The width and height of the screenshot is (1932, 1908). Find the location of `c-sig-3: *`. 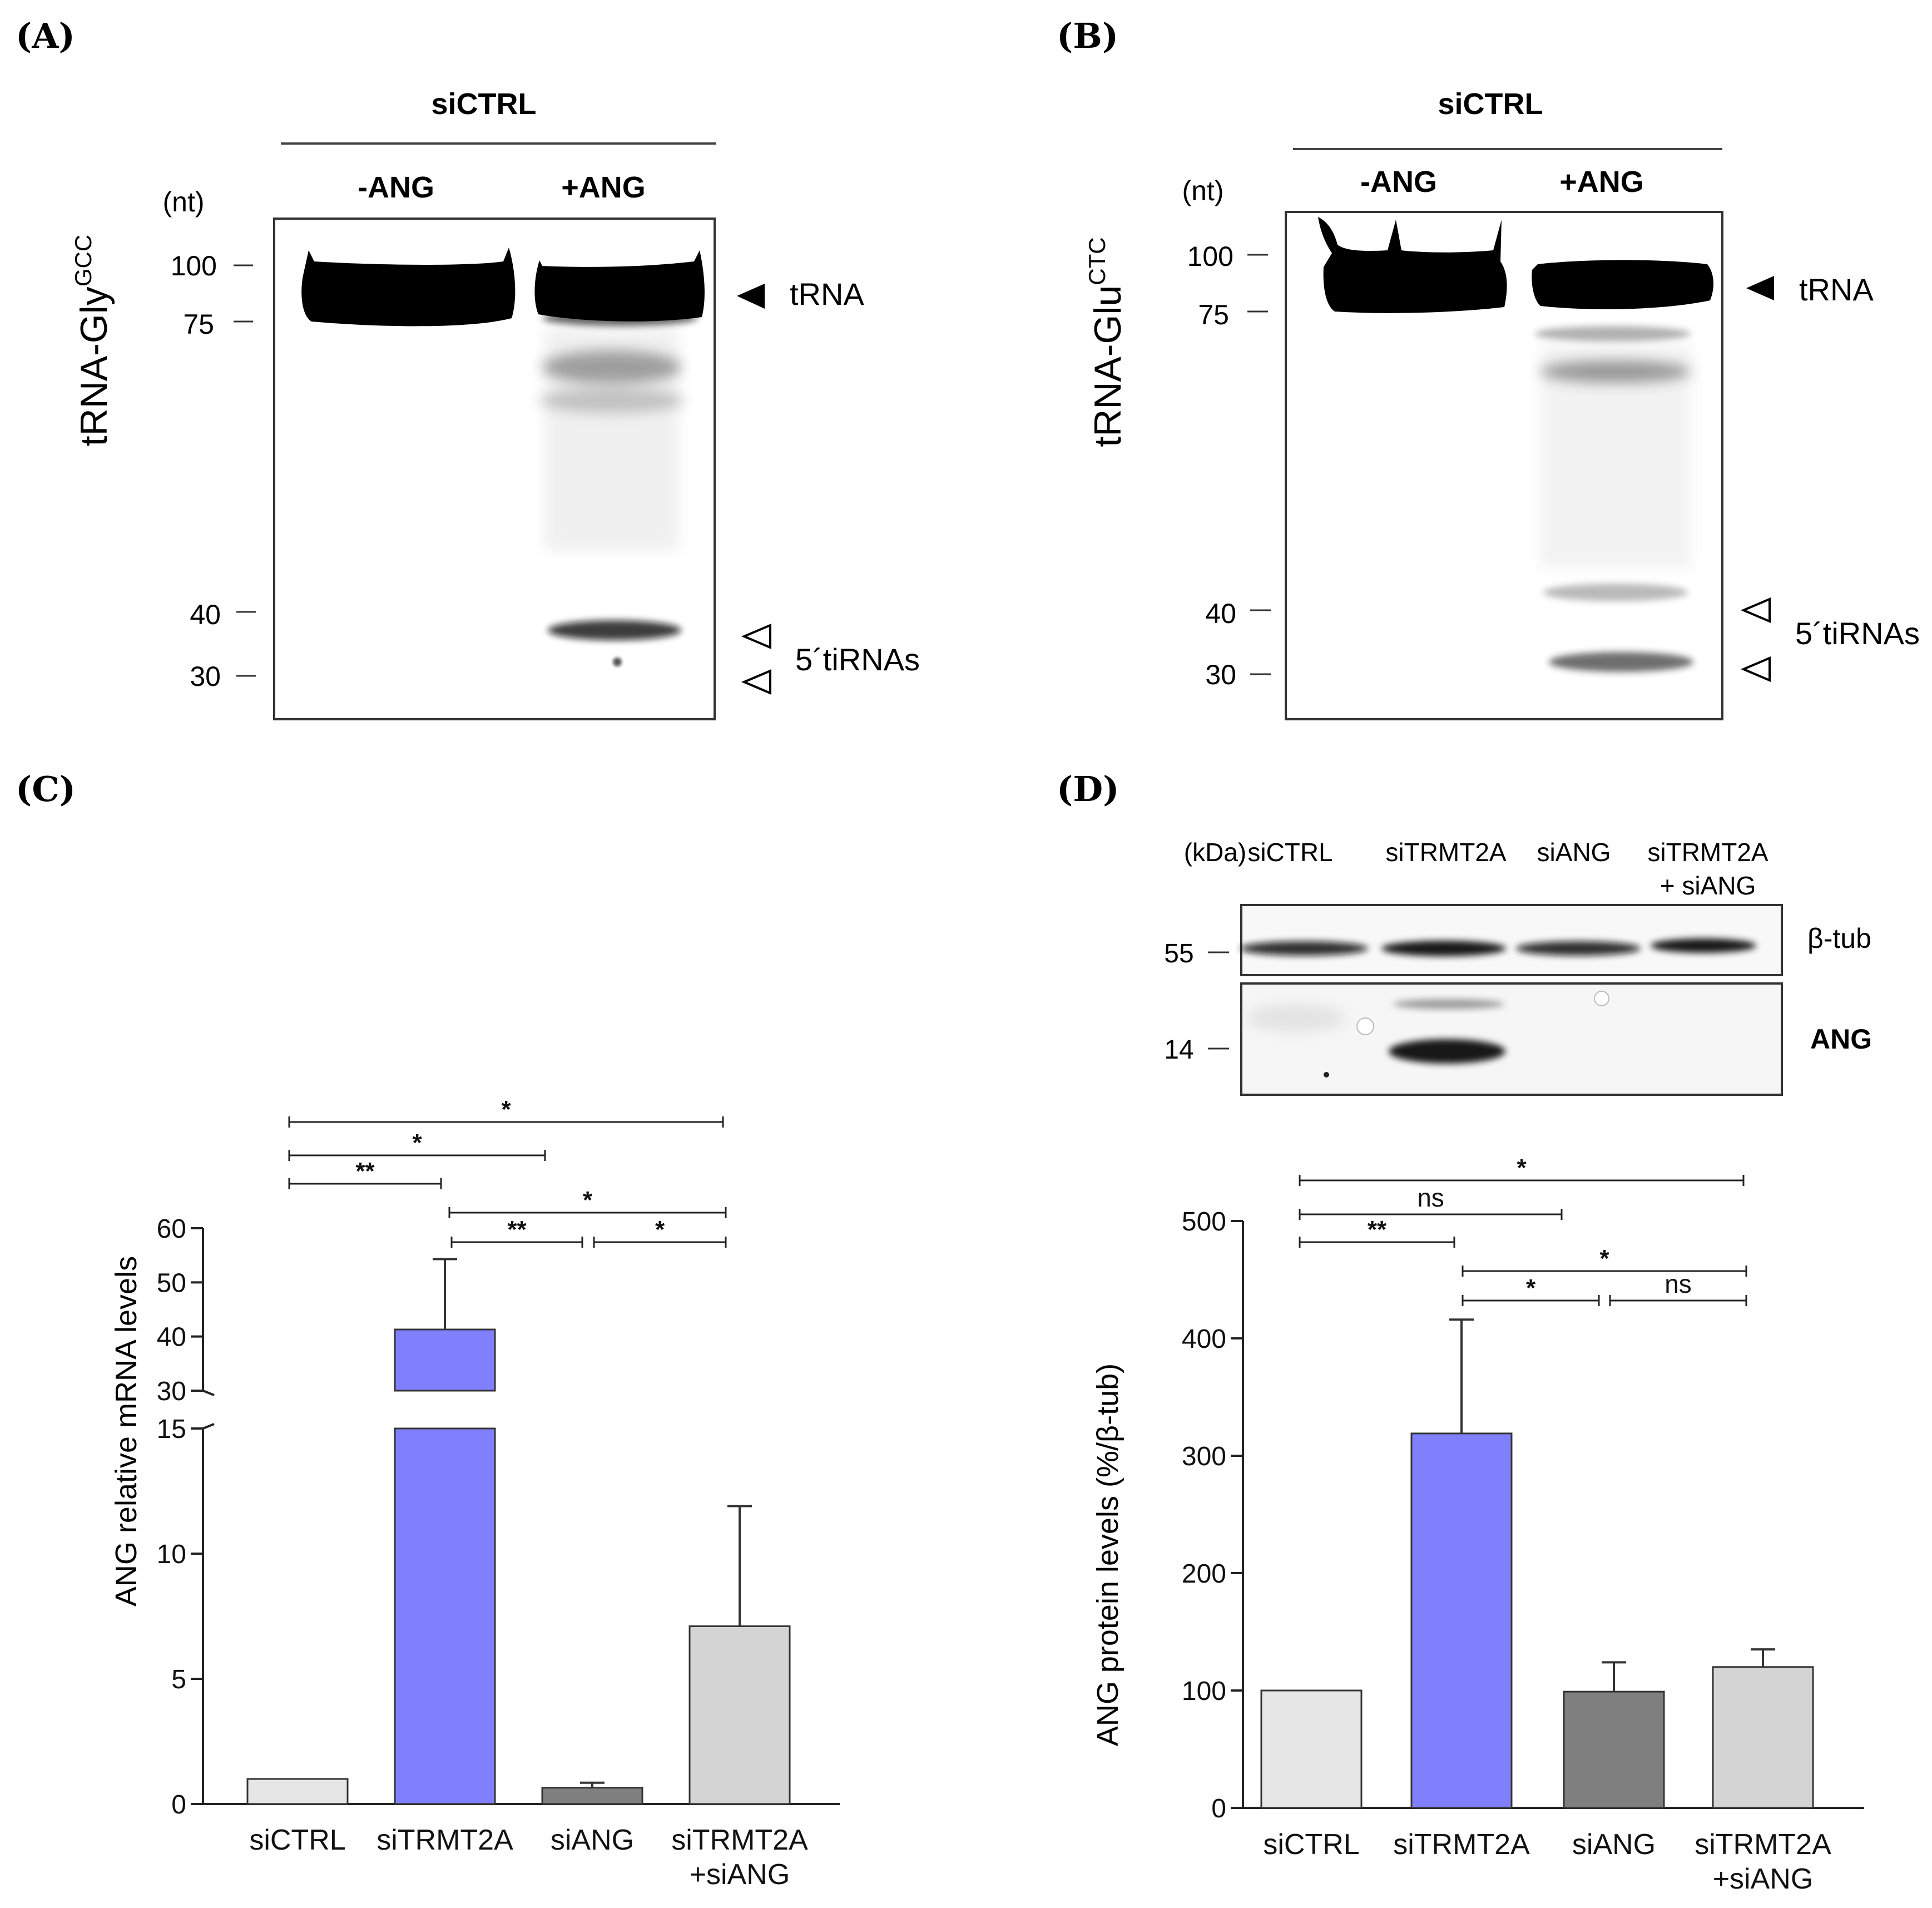

c-sig-3: * is located at coordinates (587, 1202).